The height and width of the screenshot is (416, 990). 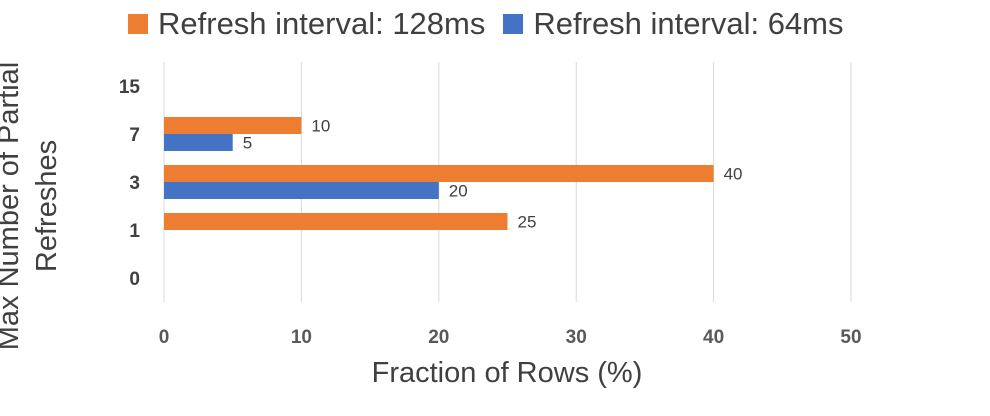 I want to click on y-tick-label-0: 0, so click(x=134, y=279).